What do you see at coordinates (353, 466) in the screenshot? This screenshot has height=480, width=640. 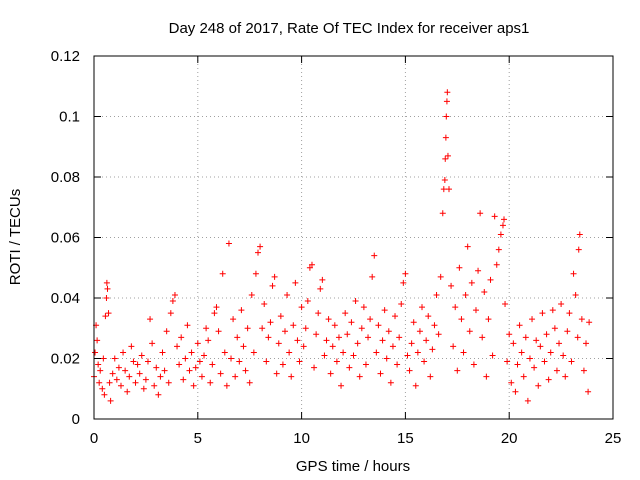 I see `x-axis-label: GPS time / hours` at bounding box center [353, 466].